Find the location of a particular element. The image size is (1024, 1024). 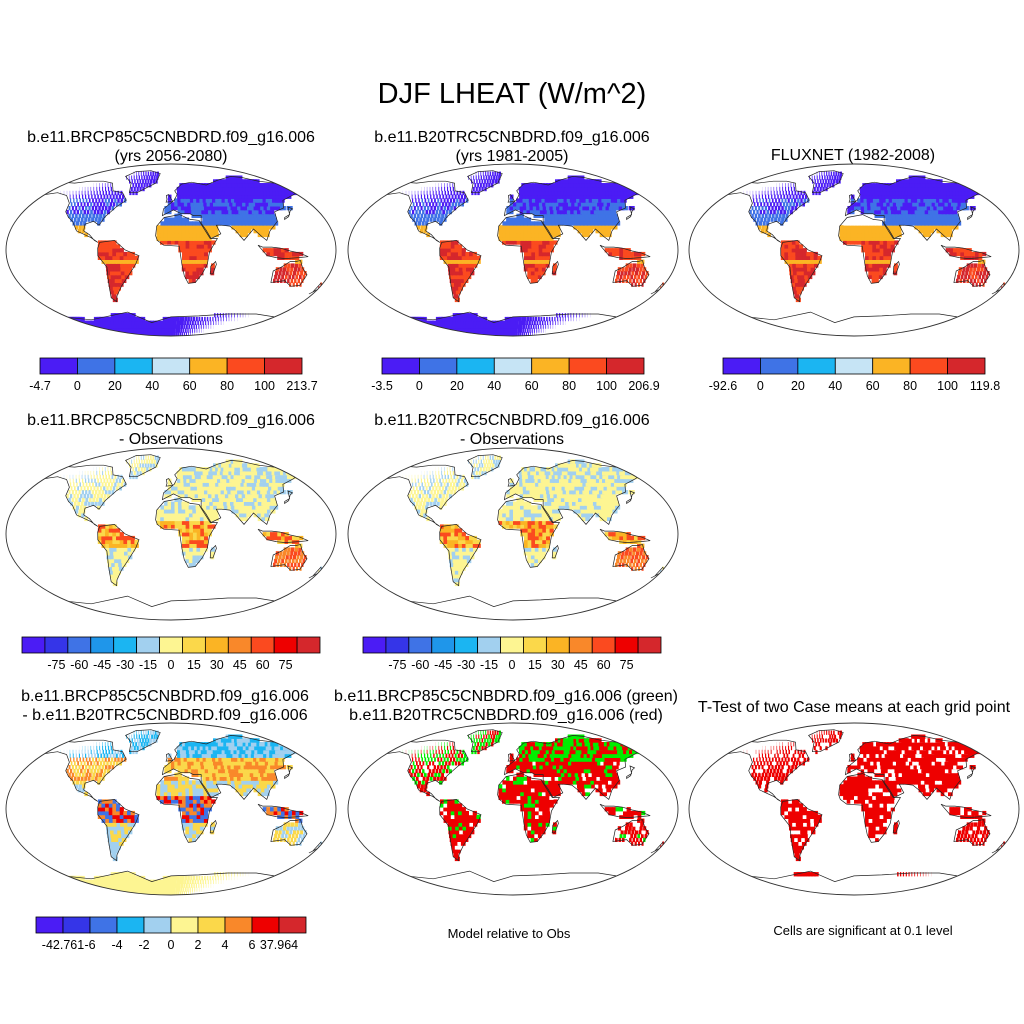

colorbar-label: -42.761 is located at coordinates (63, 945).